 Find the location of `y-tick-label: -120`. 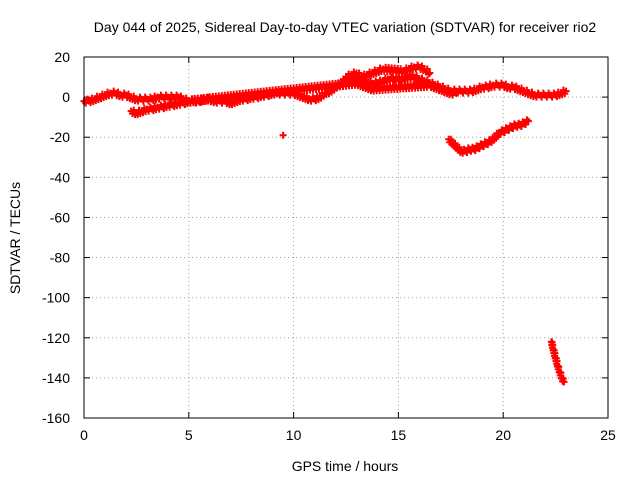

y-tick-label: -120 is located at coordinates (56, 338).